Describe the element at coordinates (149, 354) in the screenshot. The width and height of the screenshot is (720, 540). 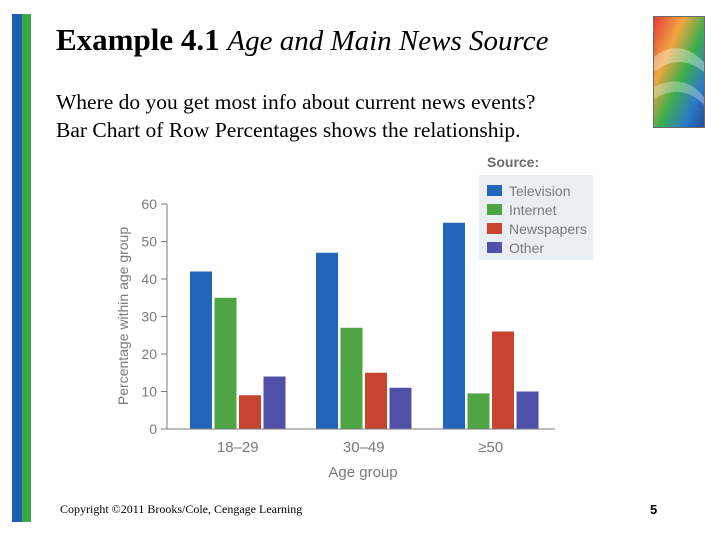
I see `y-tick-label: 20` at that location.